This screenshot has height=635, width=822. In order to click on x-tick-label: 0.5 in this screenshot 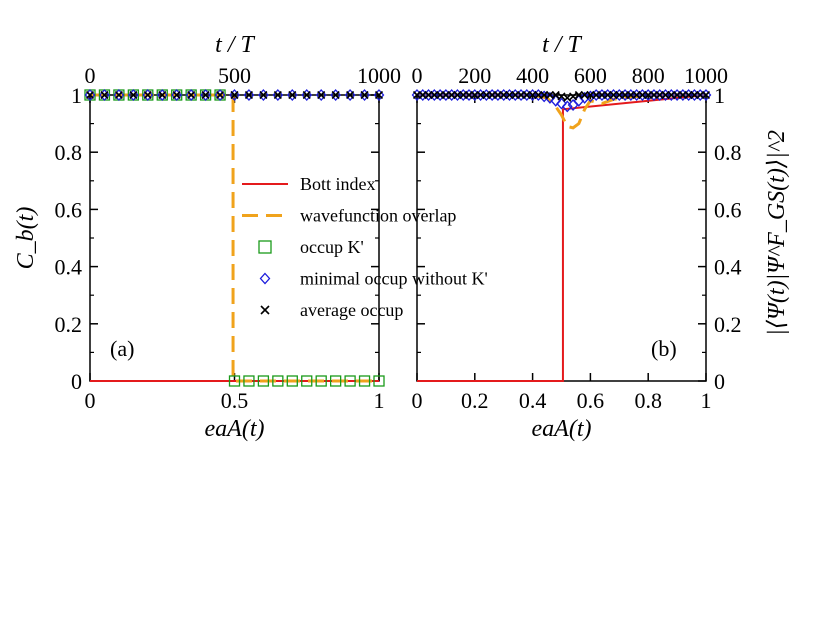, I will do `click(235, 400)`.